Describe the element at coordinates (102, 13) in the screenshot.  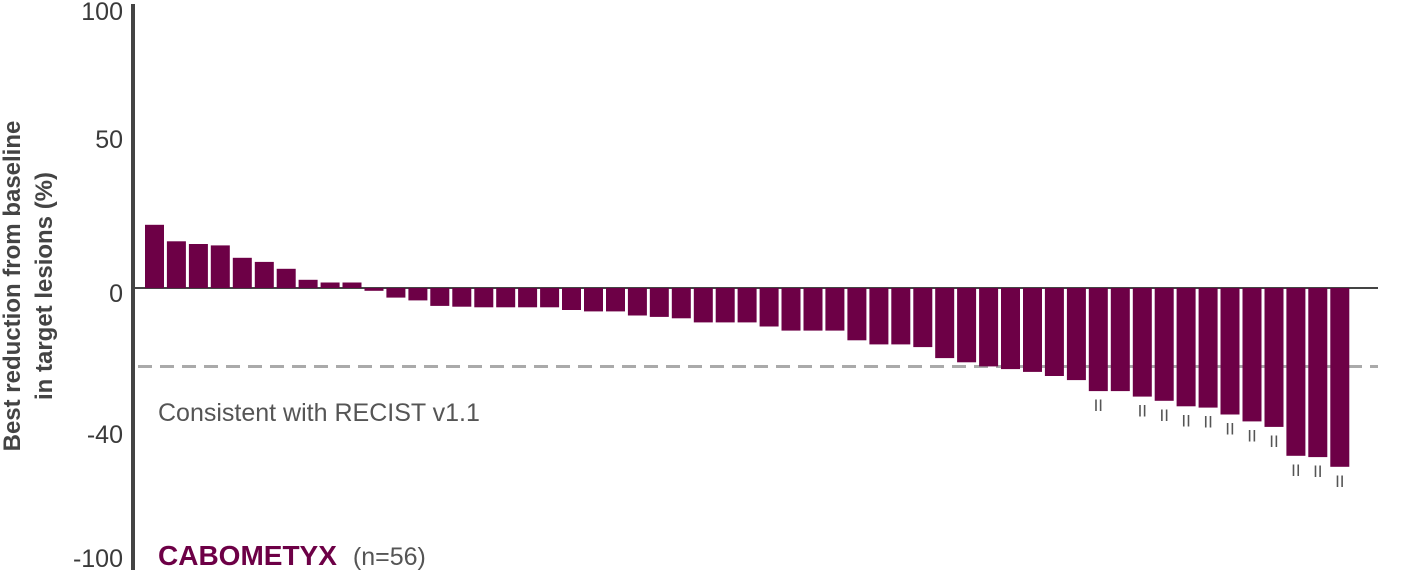
I see `y-tick-label: 100` at that location.